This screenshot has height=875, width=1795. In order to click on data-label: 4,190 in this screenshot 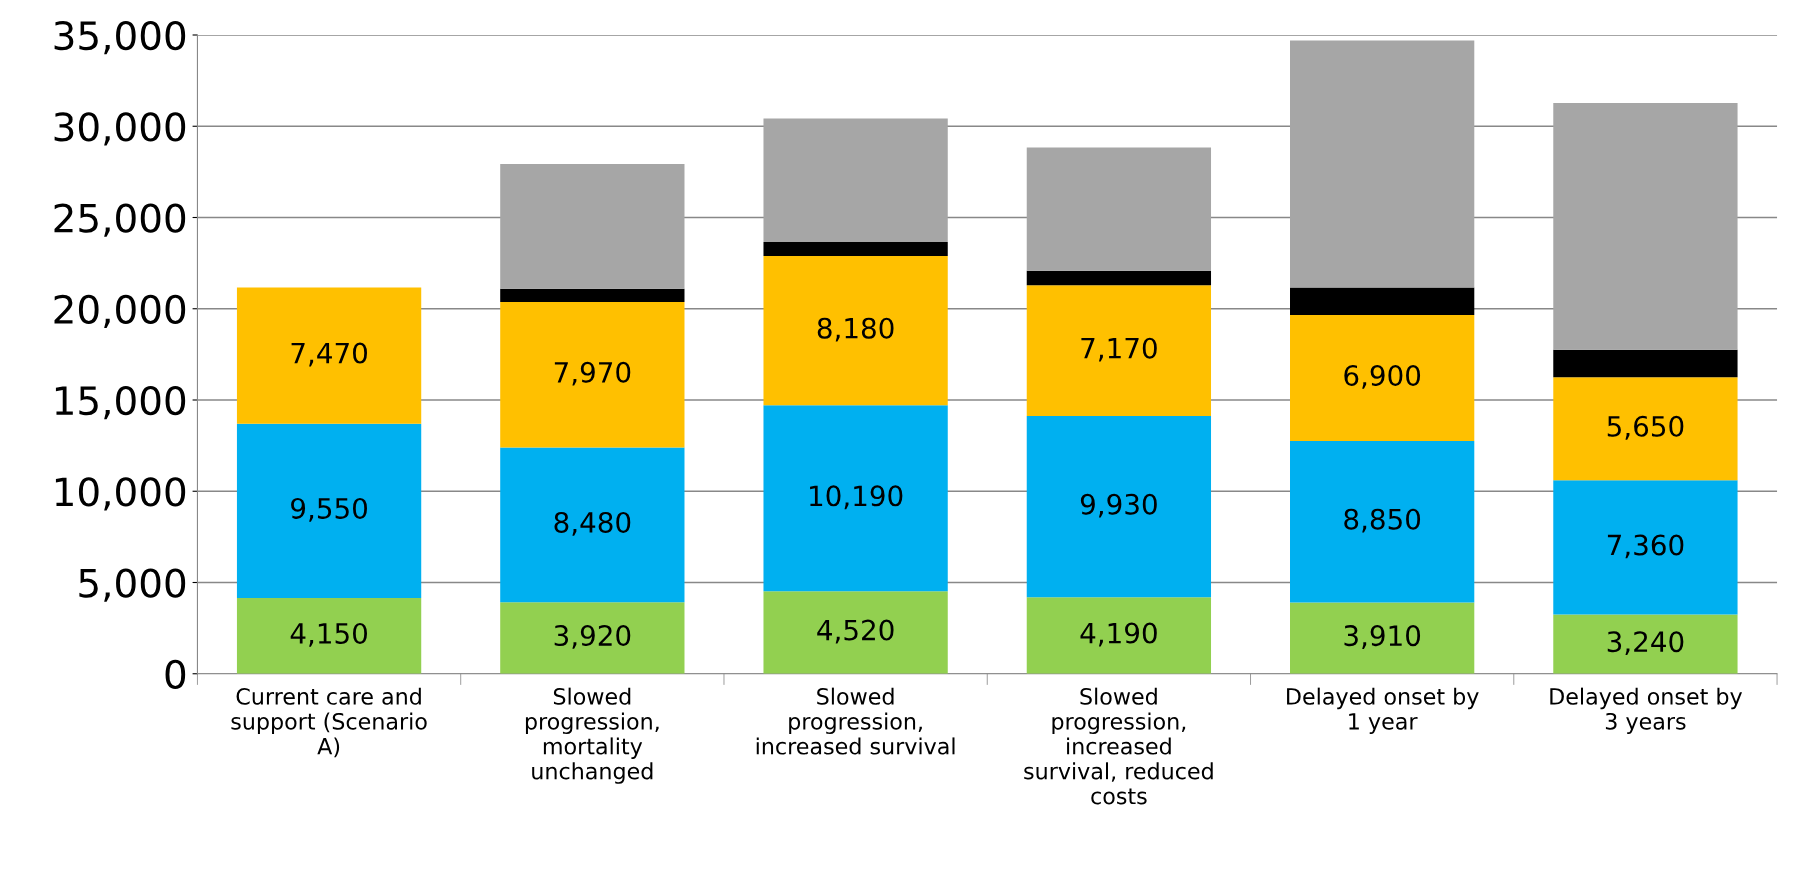, I will do `click(1118, 634)`.